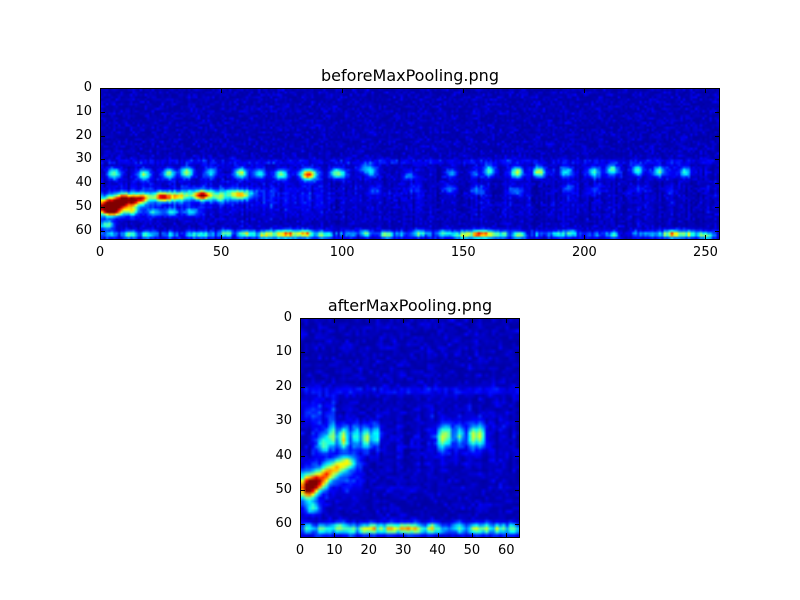 Image resolution: width=800 pixels, height=600 pixels. Describe the element at coordinates (463, 252) in the screenshot. I see `x-tick-label: 150` at that location.